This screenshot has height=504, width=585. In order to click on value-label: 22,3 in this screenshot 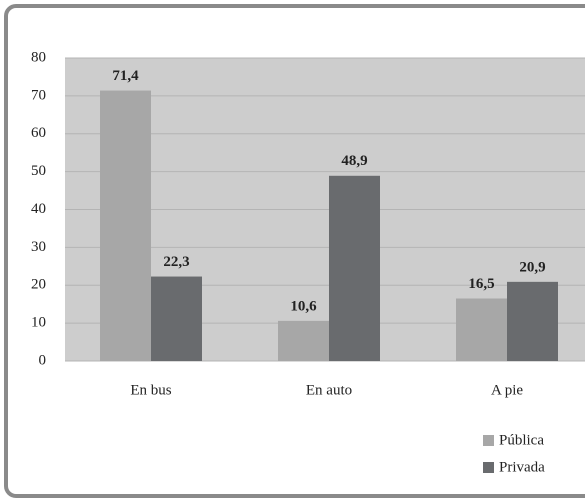, I will do `click(176, 262)`.